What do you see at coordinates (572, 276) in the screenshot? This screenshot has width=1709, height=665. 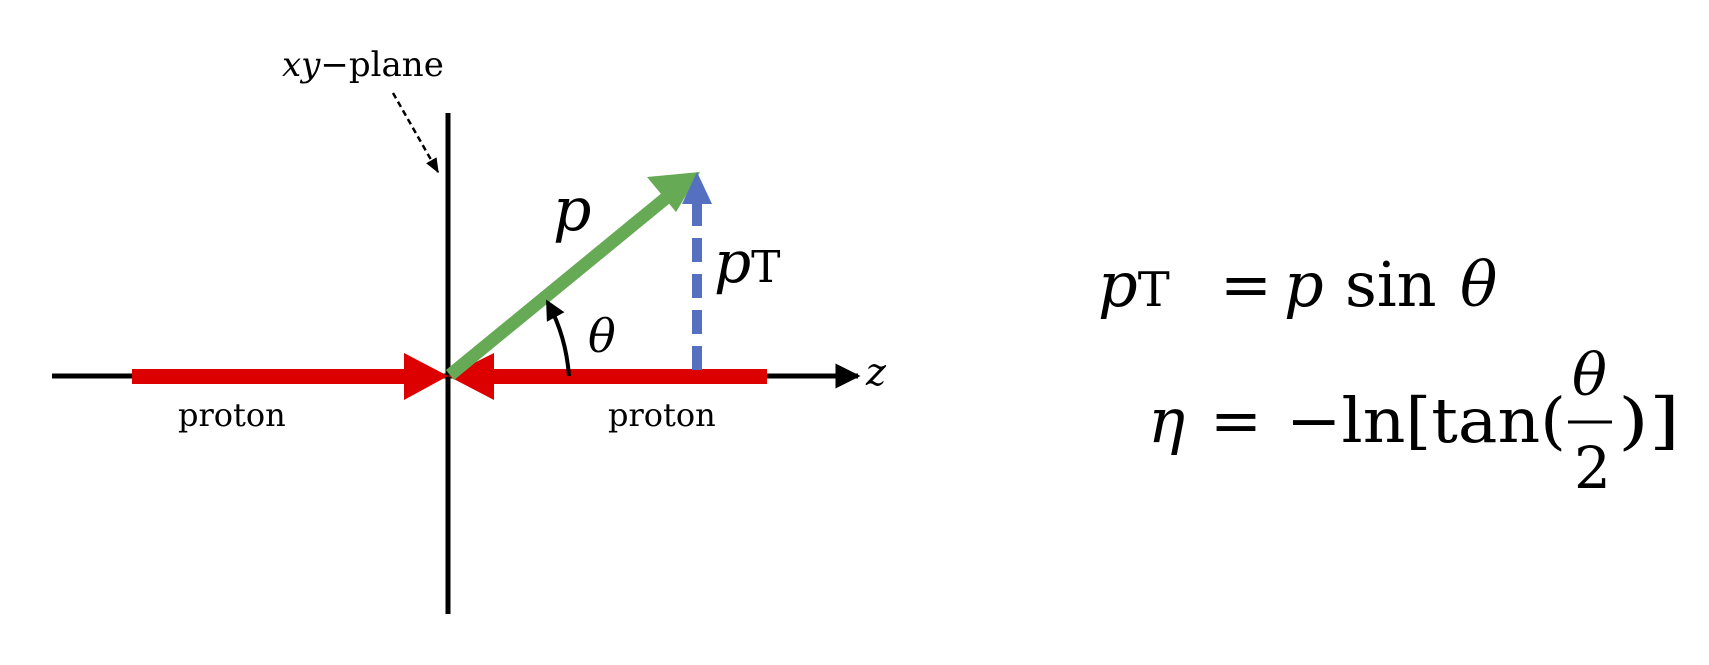 I see `momentum-vector` at bounding box center [572, 276].